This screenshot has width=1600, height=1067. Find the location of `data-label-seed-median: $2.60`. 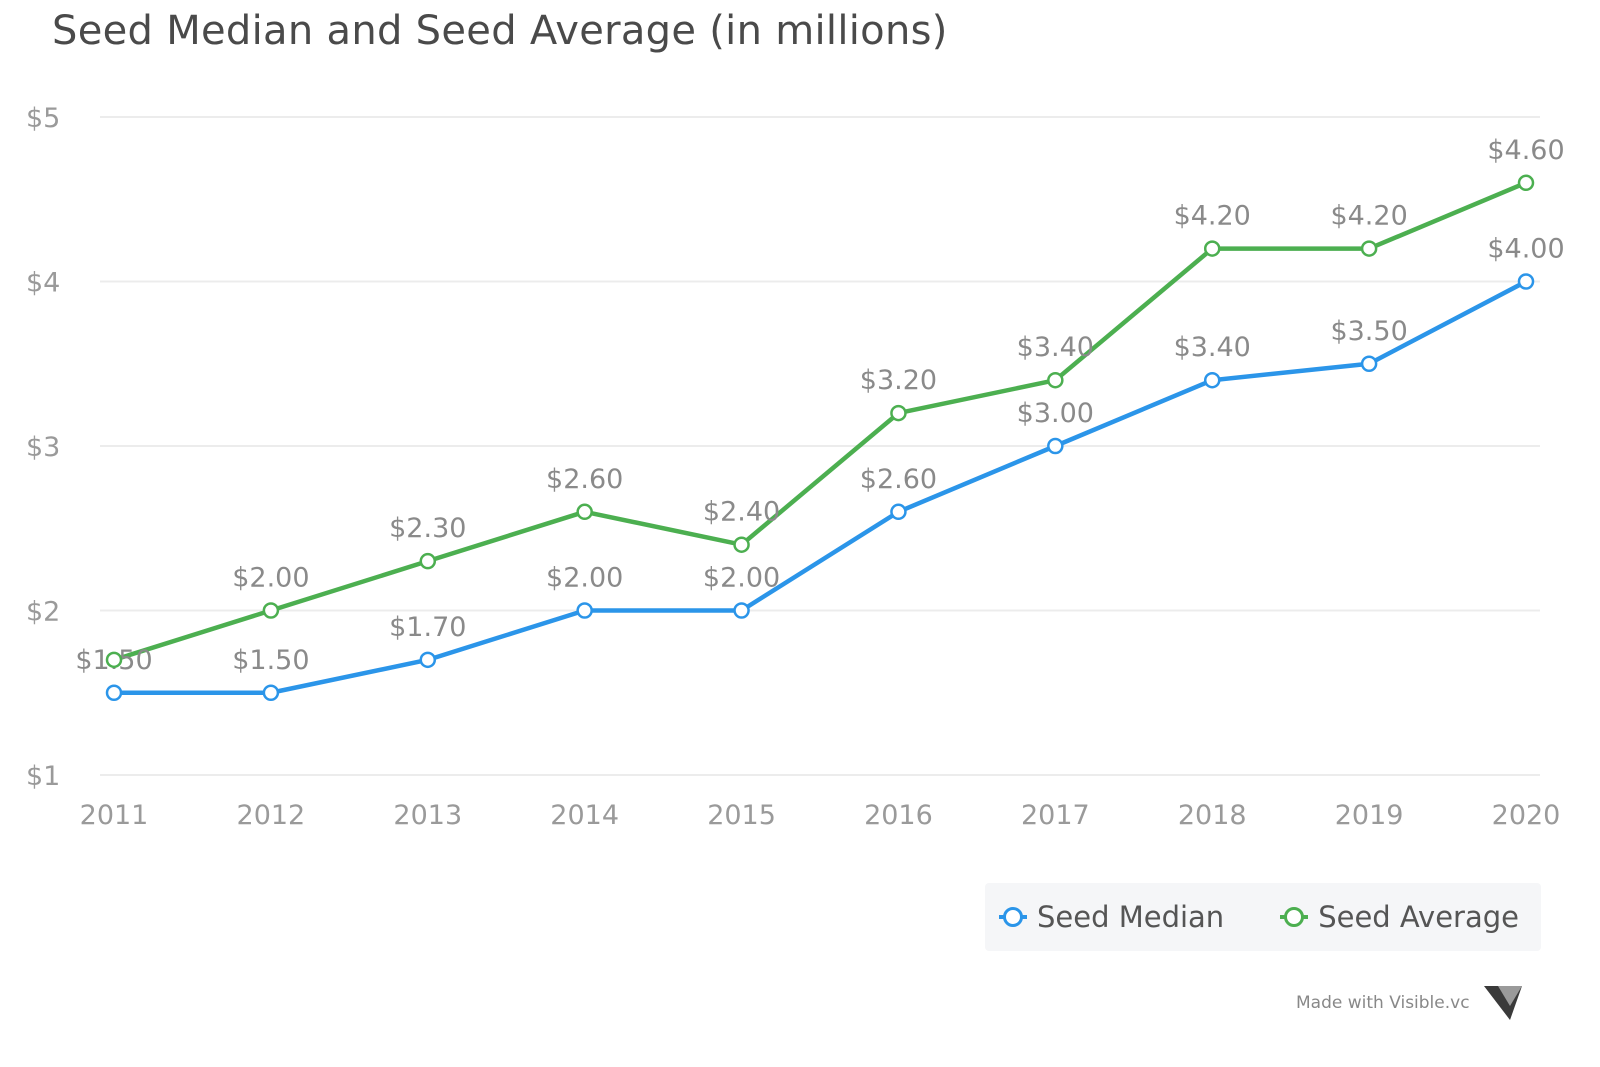

data-label-seed-median: $2.60 is located at coordinates (898, 479).